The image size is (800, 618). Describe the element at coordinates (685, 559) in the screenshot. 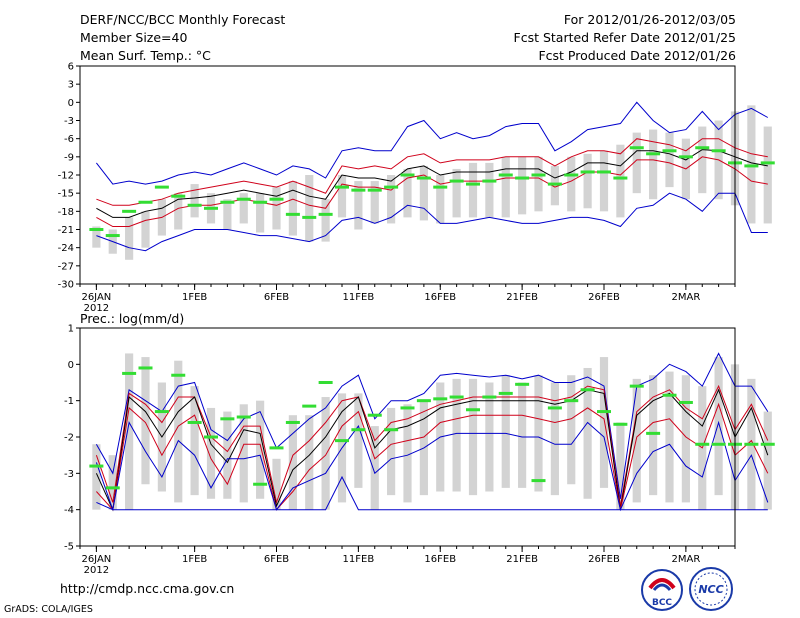

I see `precipitation-xtick-label: 2MAR` at that location.